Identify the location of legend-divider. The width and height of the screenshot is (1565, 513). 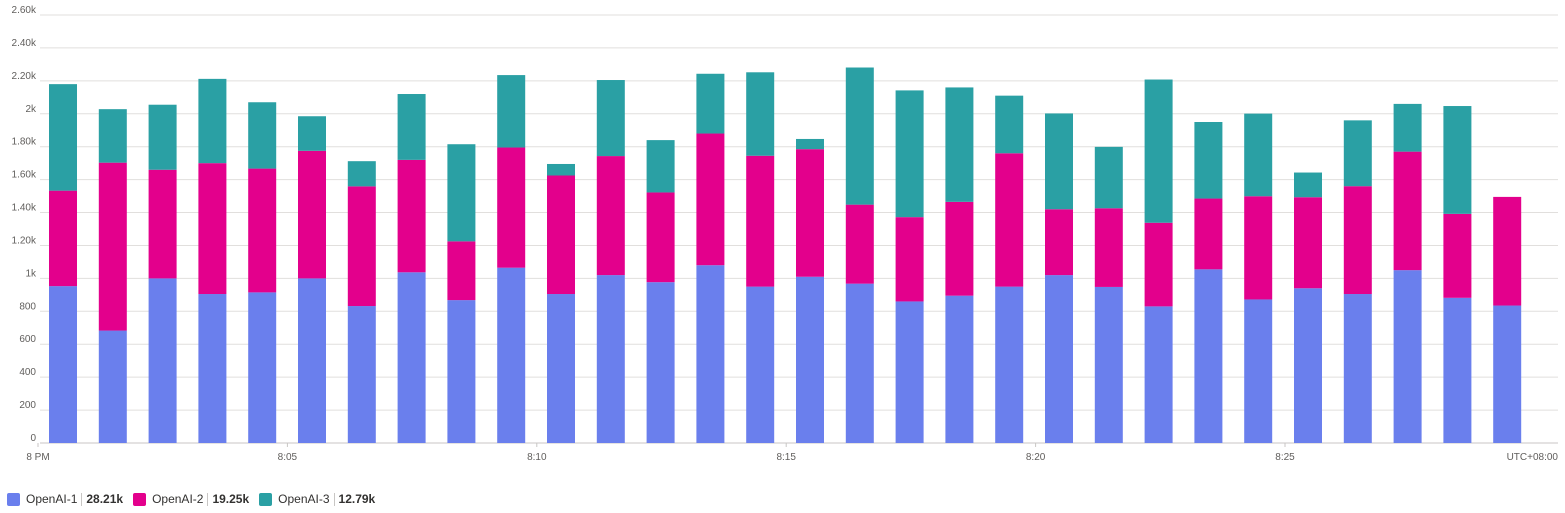
(82, 499).